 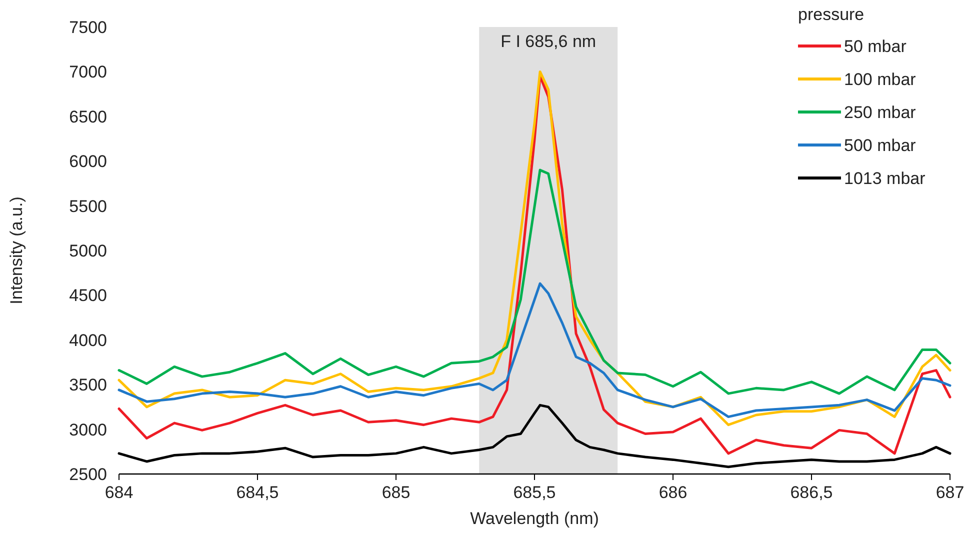 What do you see at coordinates (88, 206) in the screenshot?
I see `y-tick-label: 5500` at bounding box center [88, 206].